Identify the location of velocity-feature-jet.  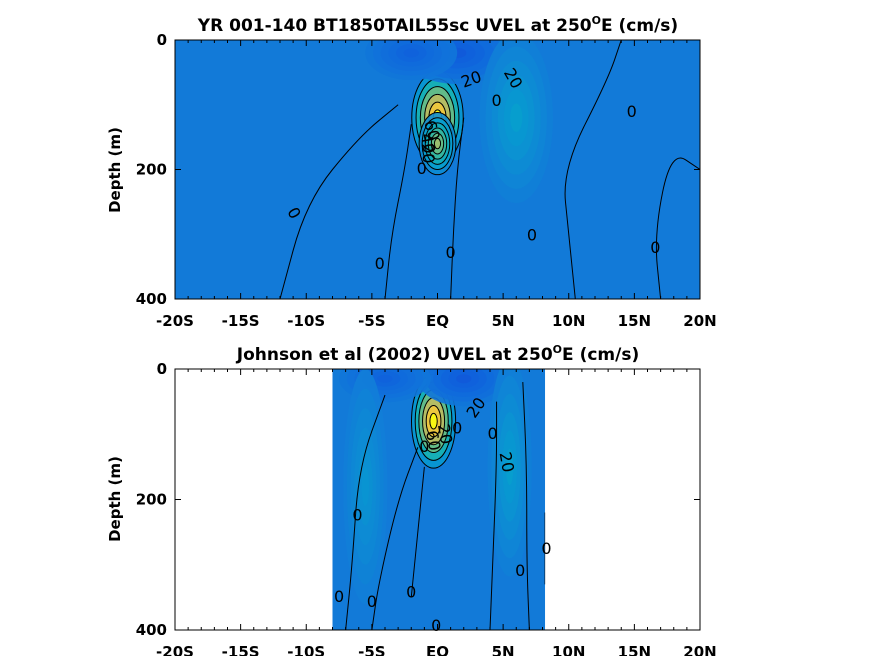
(437, 144).